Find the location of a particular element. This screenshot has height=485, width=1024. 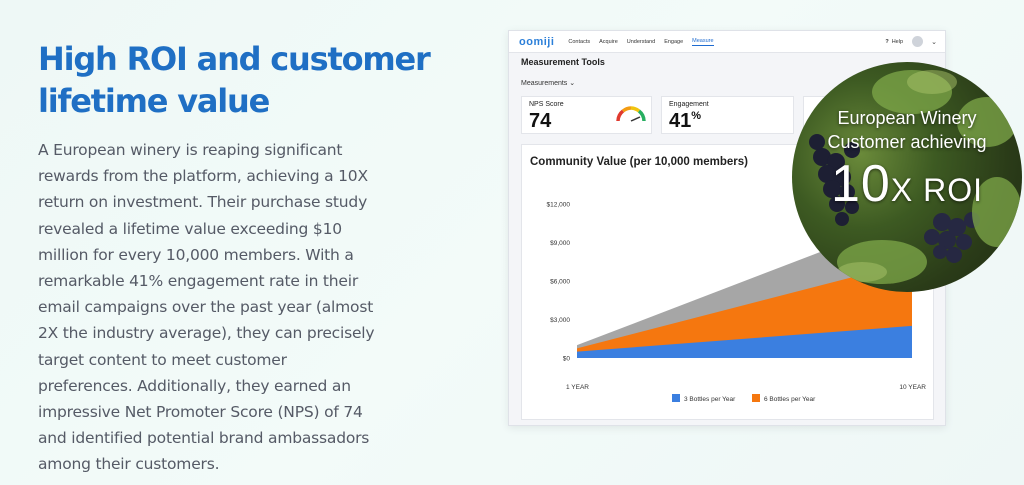

help-link: ? Help is located at coordinates (894, 42).